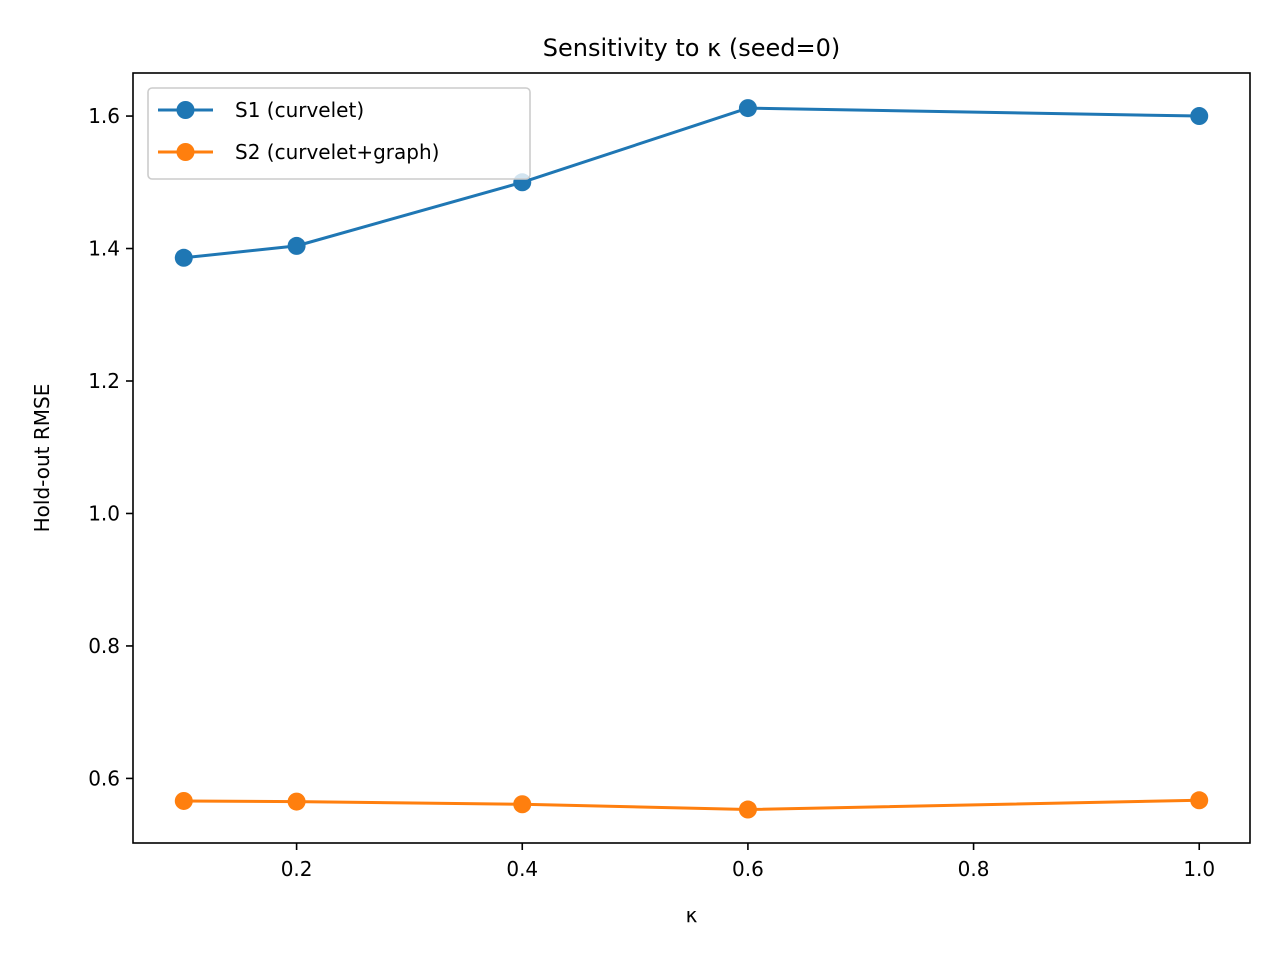 Image resolution: width=1280 pixels, height=960 pixels. I want to click on legend-box, so click(339, 133).